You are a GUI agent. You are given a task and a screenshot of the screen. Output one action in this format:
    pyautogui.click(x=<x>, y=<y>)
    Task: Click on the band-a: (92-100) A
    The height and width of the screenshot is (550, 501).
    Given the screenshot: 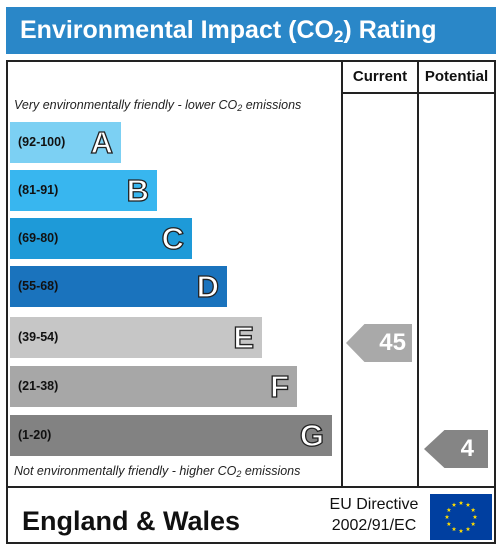 What is the action you would take?
    pyautogui.click(x=65, y=142)
    